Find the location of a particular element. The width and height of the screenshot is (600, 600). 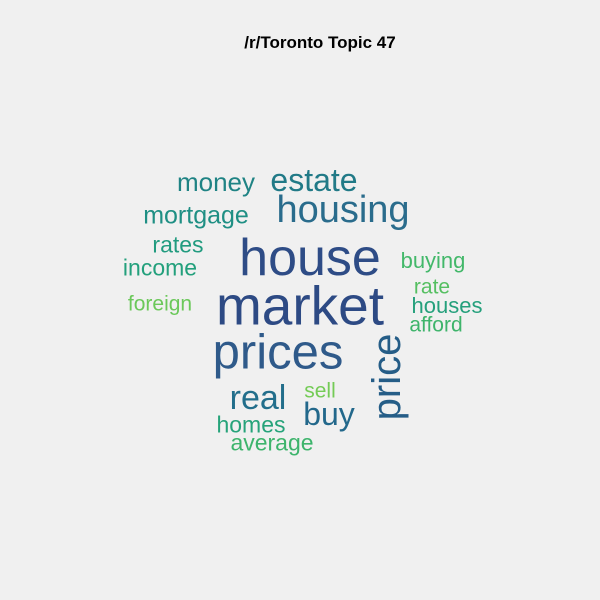

word-buy: buy is located at coordinates (329, 414).